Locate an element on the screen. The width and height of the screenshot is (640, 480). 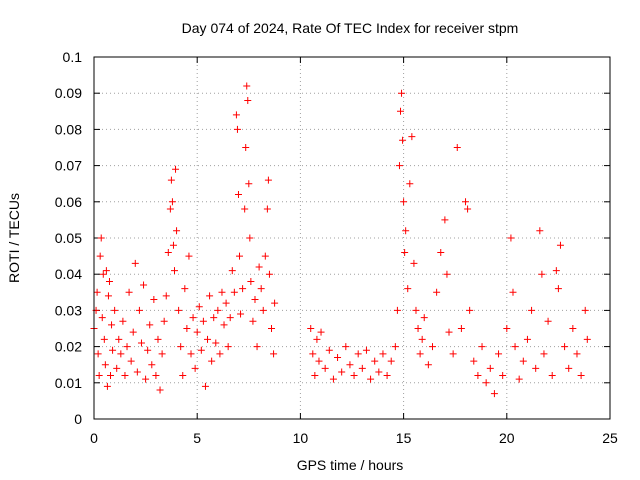
y-tick-label: 0.03 is located at coordinates (68, 310).